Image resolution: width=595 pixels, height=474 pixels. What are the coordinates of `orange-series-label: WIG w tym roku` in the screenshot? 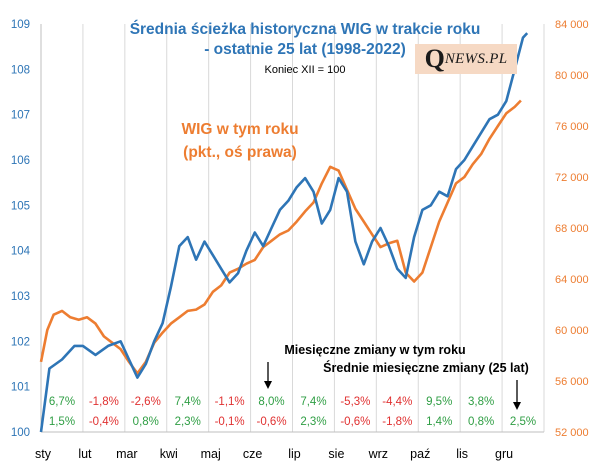 It's located at (239, 129).